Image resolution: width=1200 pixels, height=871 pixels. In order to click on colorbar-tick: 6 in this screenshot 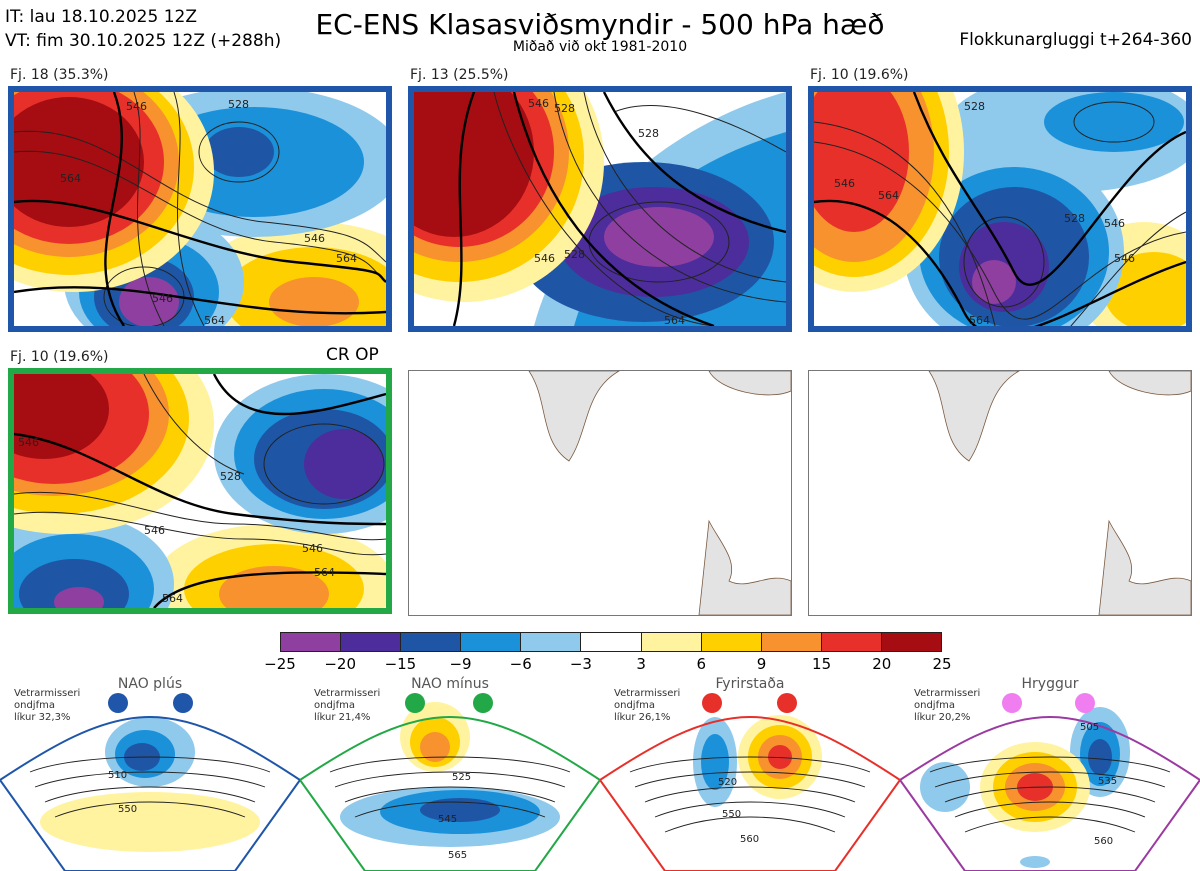, I will do `click(701, 664)`.